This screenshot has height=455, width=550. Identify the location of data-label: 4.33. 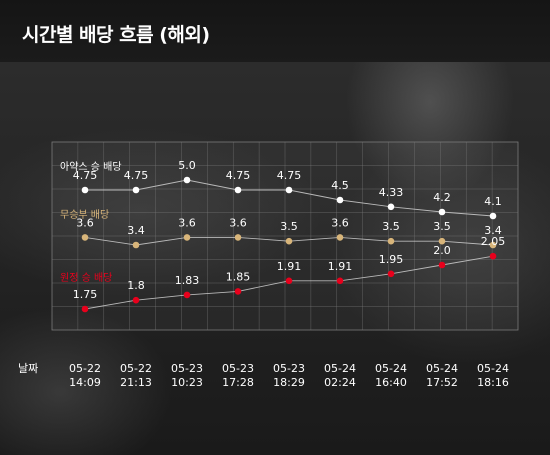
(391, 192).